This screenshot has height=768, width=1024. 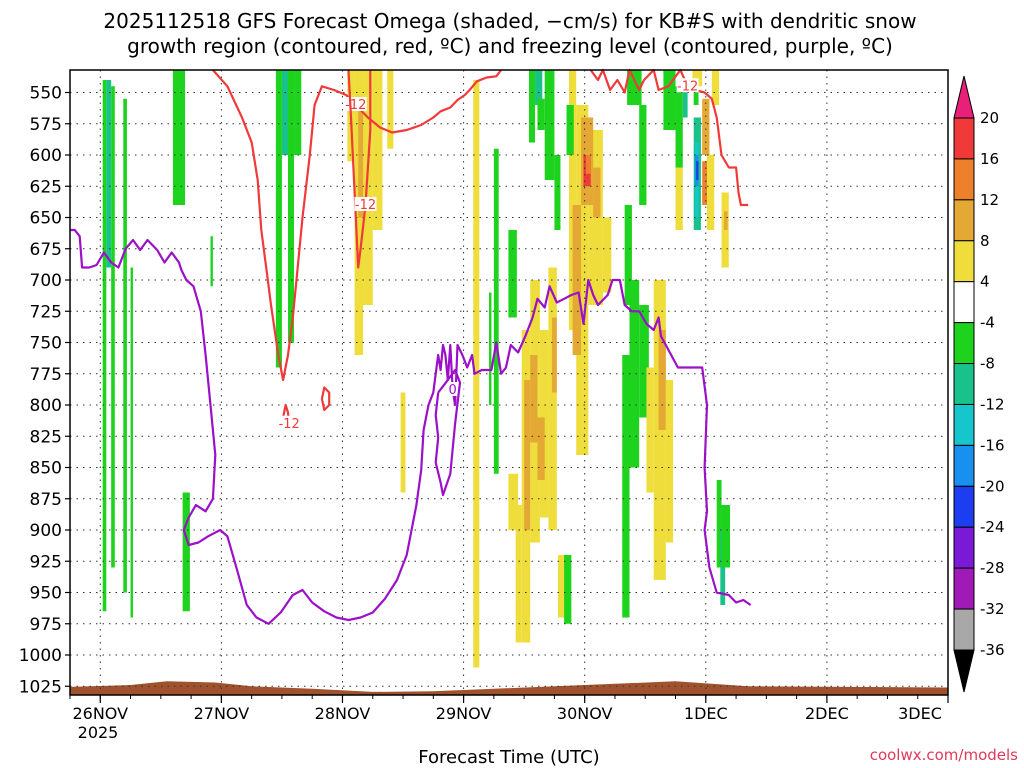 What do you see at coordinates (985, 282) in the screenshot?
I see `colorbar-label: 4` at bounding box center [985, 282].